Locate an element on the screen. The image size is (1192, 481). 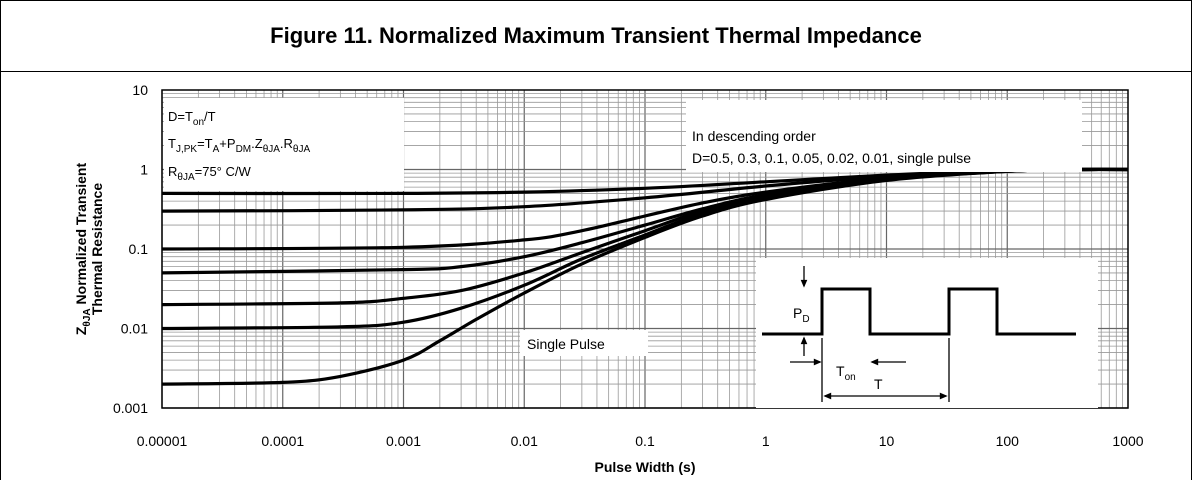
x-tick-label: 100 is located at coordinates (1008, 441).